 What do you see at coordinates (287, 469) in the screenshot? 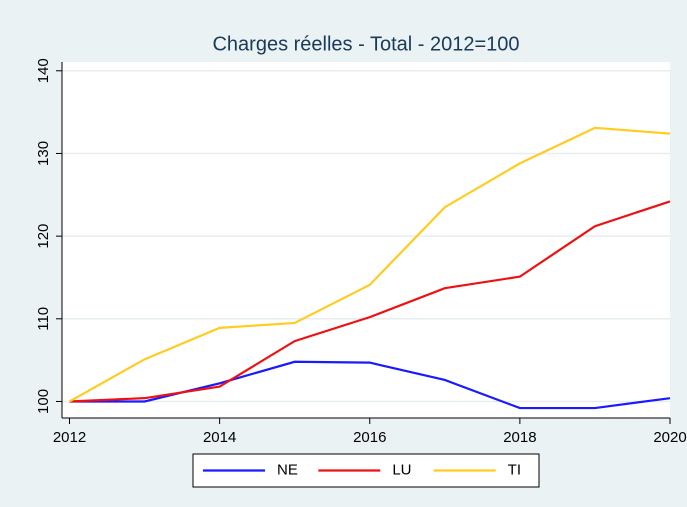
I see `legend-label: NE` at bounding box center [287, 469].